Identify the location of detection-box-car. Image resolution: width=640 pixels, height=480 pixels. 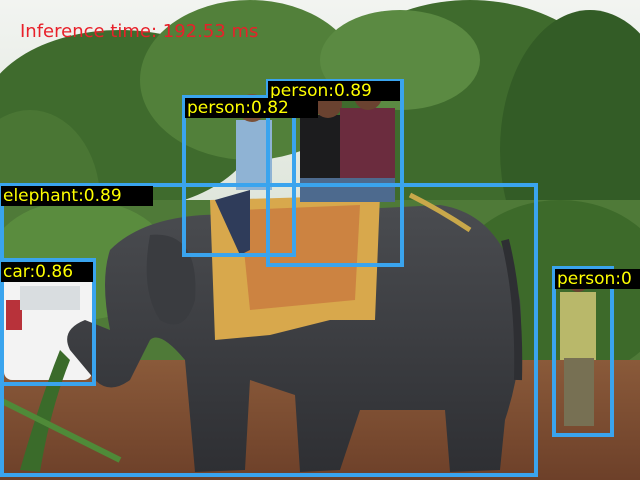
(48, 322).